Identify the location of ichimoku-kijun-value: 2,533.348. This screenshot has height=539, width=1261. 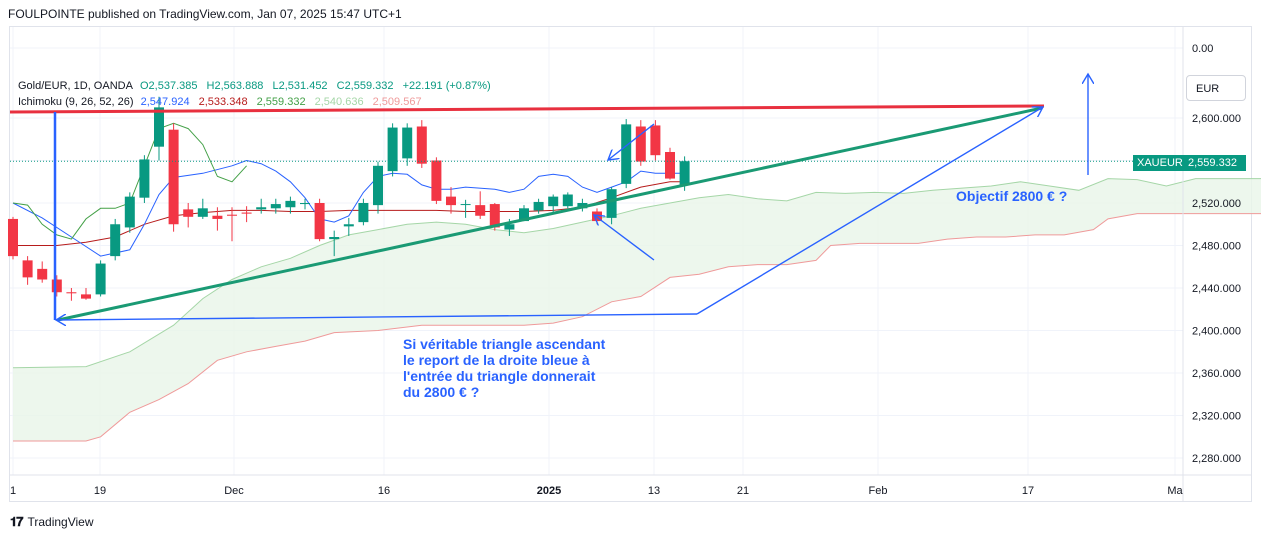
(223, 102).